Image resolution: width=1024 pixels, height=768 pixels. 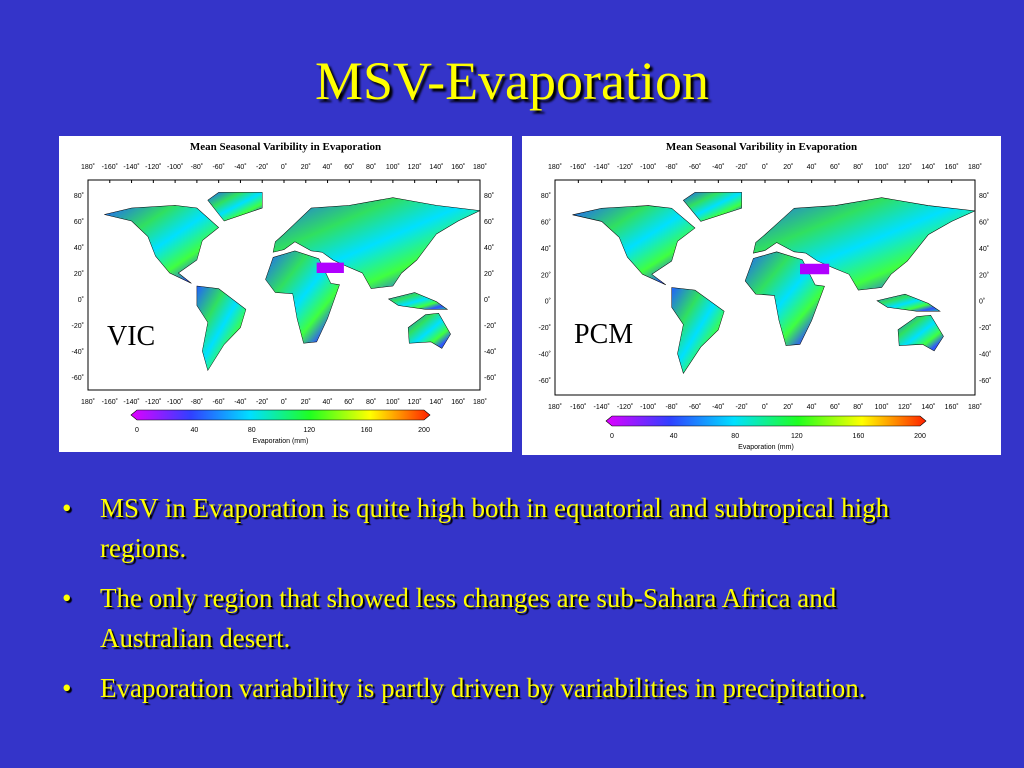 I want to click on lat-label-right: -20˚, so click(x=490, y=326).